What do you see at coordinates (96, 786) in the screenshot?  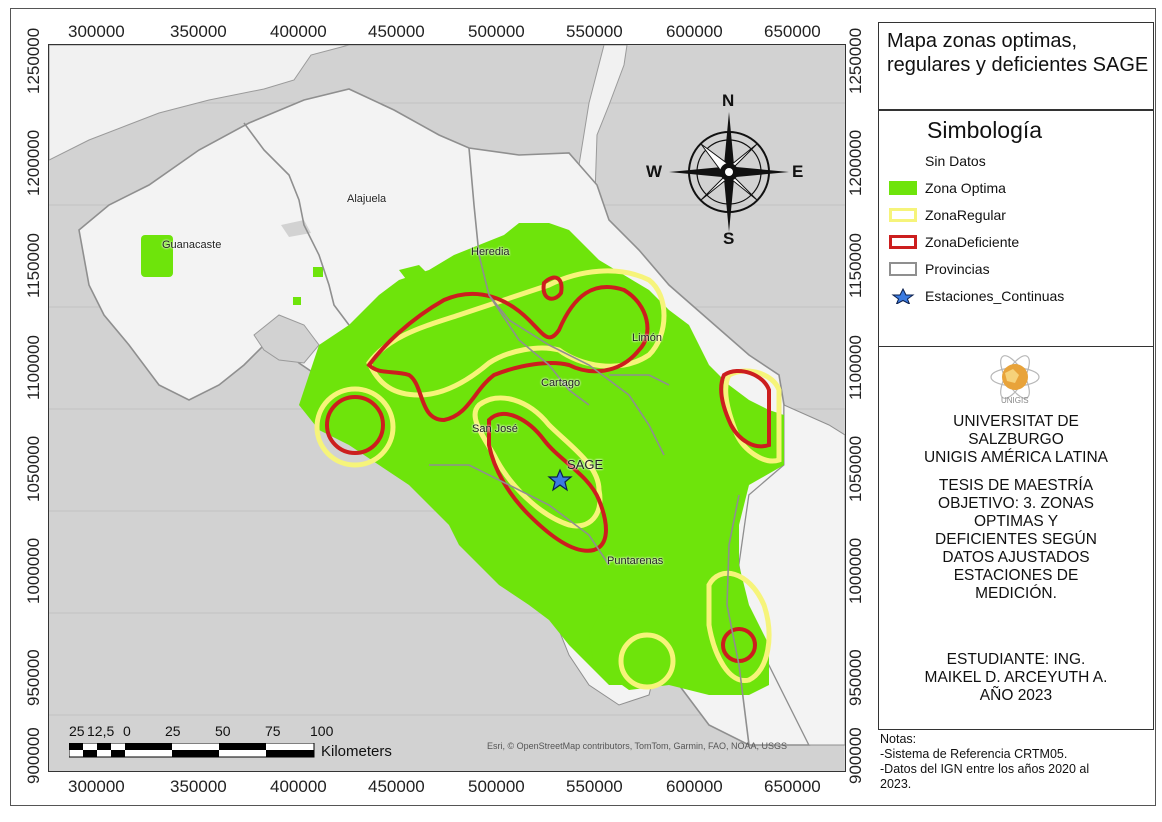 I see `x-tick-bottom: 300000` at bounding box center [96, 786].